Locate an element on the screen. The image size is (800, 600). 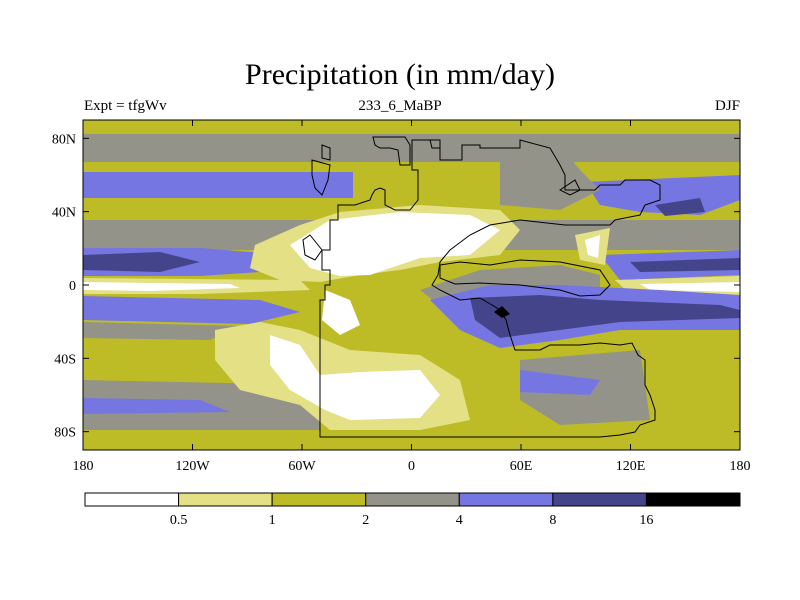
map-title: Precipitation (in mm/day) is located at coordinates (400, 74).